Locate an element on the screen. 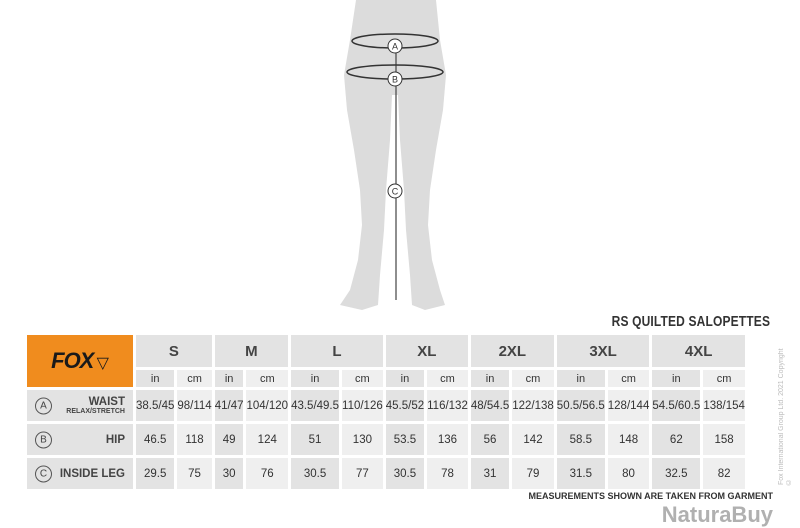  table-cell: 142 is located at coordinates (533, 439).